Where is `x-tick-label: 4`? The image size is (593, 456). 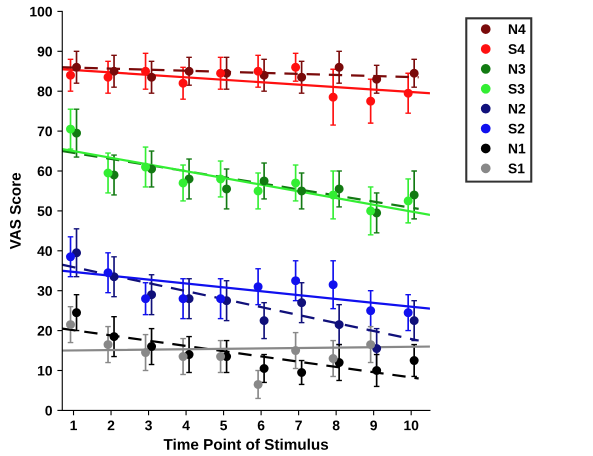
x-tick-label: 4 is located at coordinates (186, 425).